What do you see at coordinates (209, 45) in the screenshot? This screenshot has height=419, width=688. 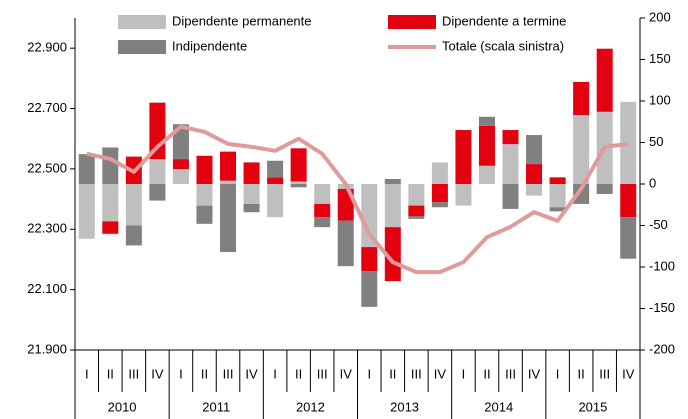 I see `legend-label: Indipendente` at bounding box center [209, 45].